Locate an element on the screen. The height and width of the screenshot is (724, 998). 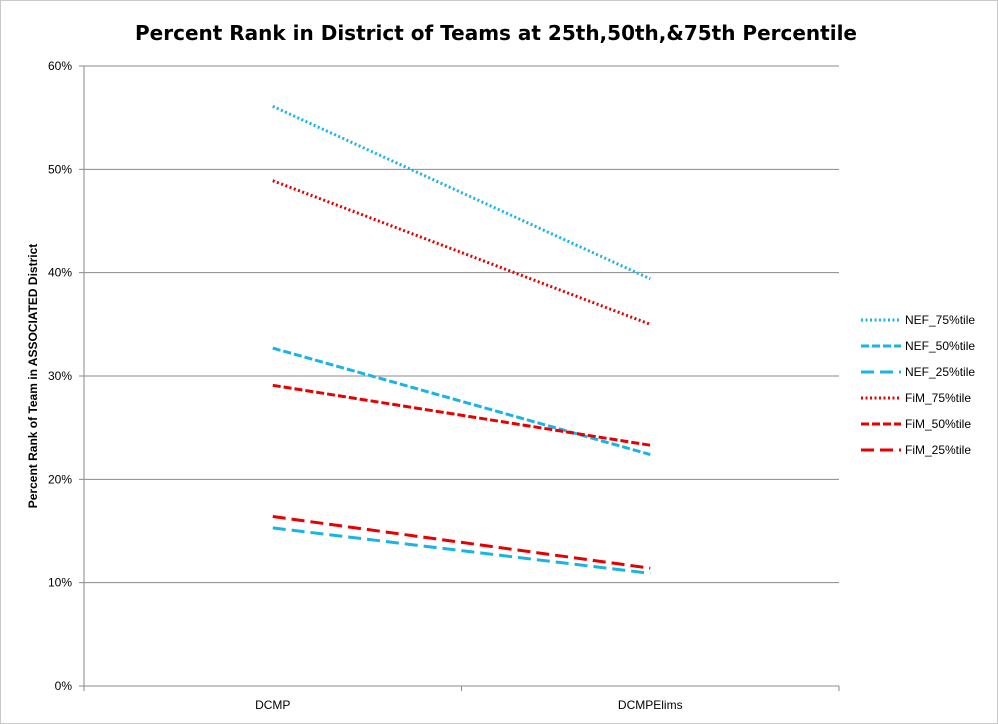
y-tick-label: 20% is located at coordinates (60, 479).